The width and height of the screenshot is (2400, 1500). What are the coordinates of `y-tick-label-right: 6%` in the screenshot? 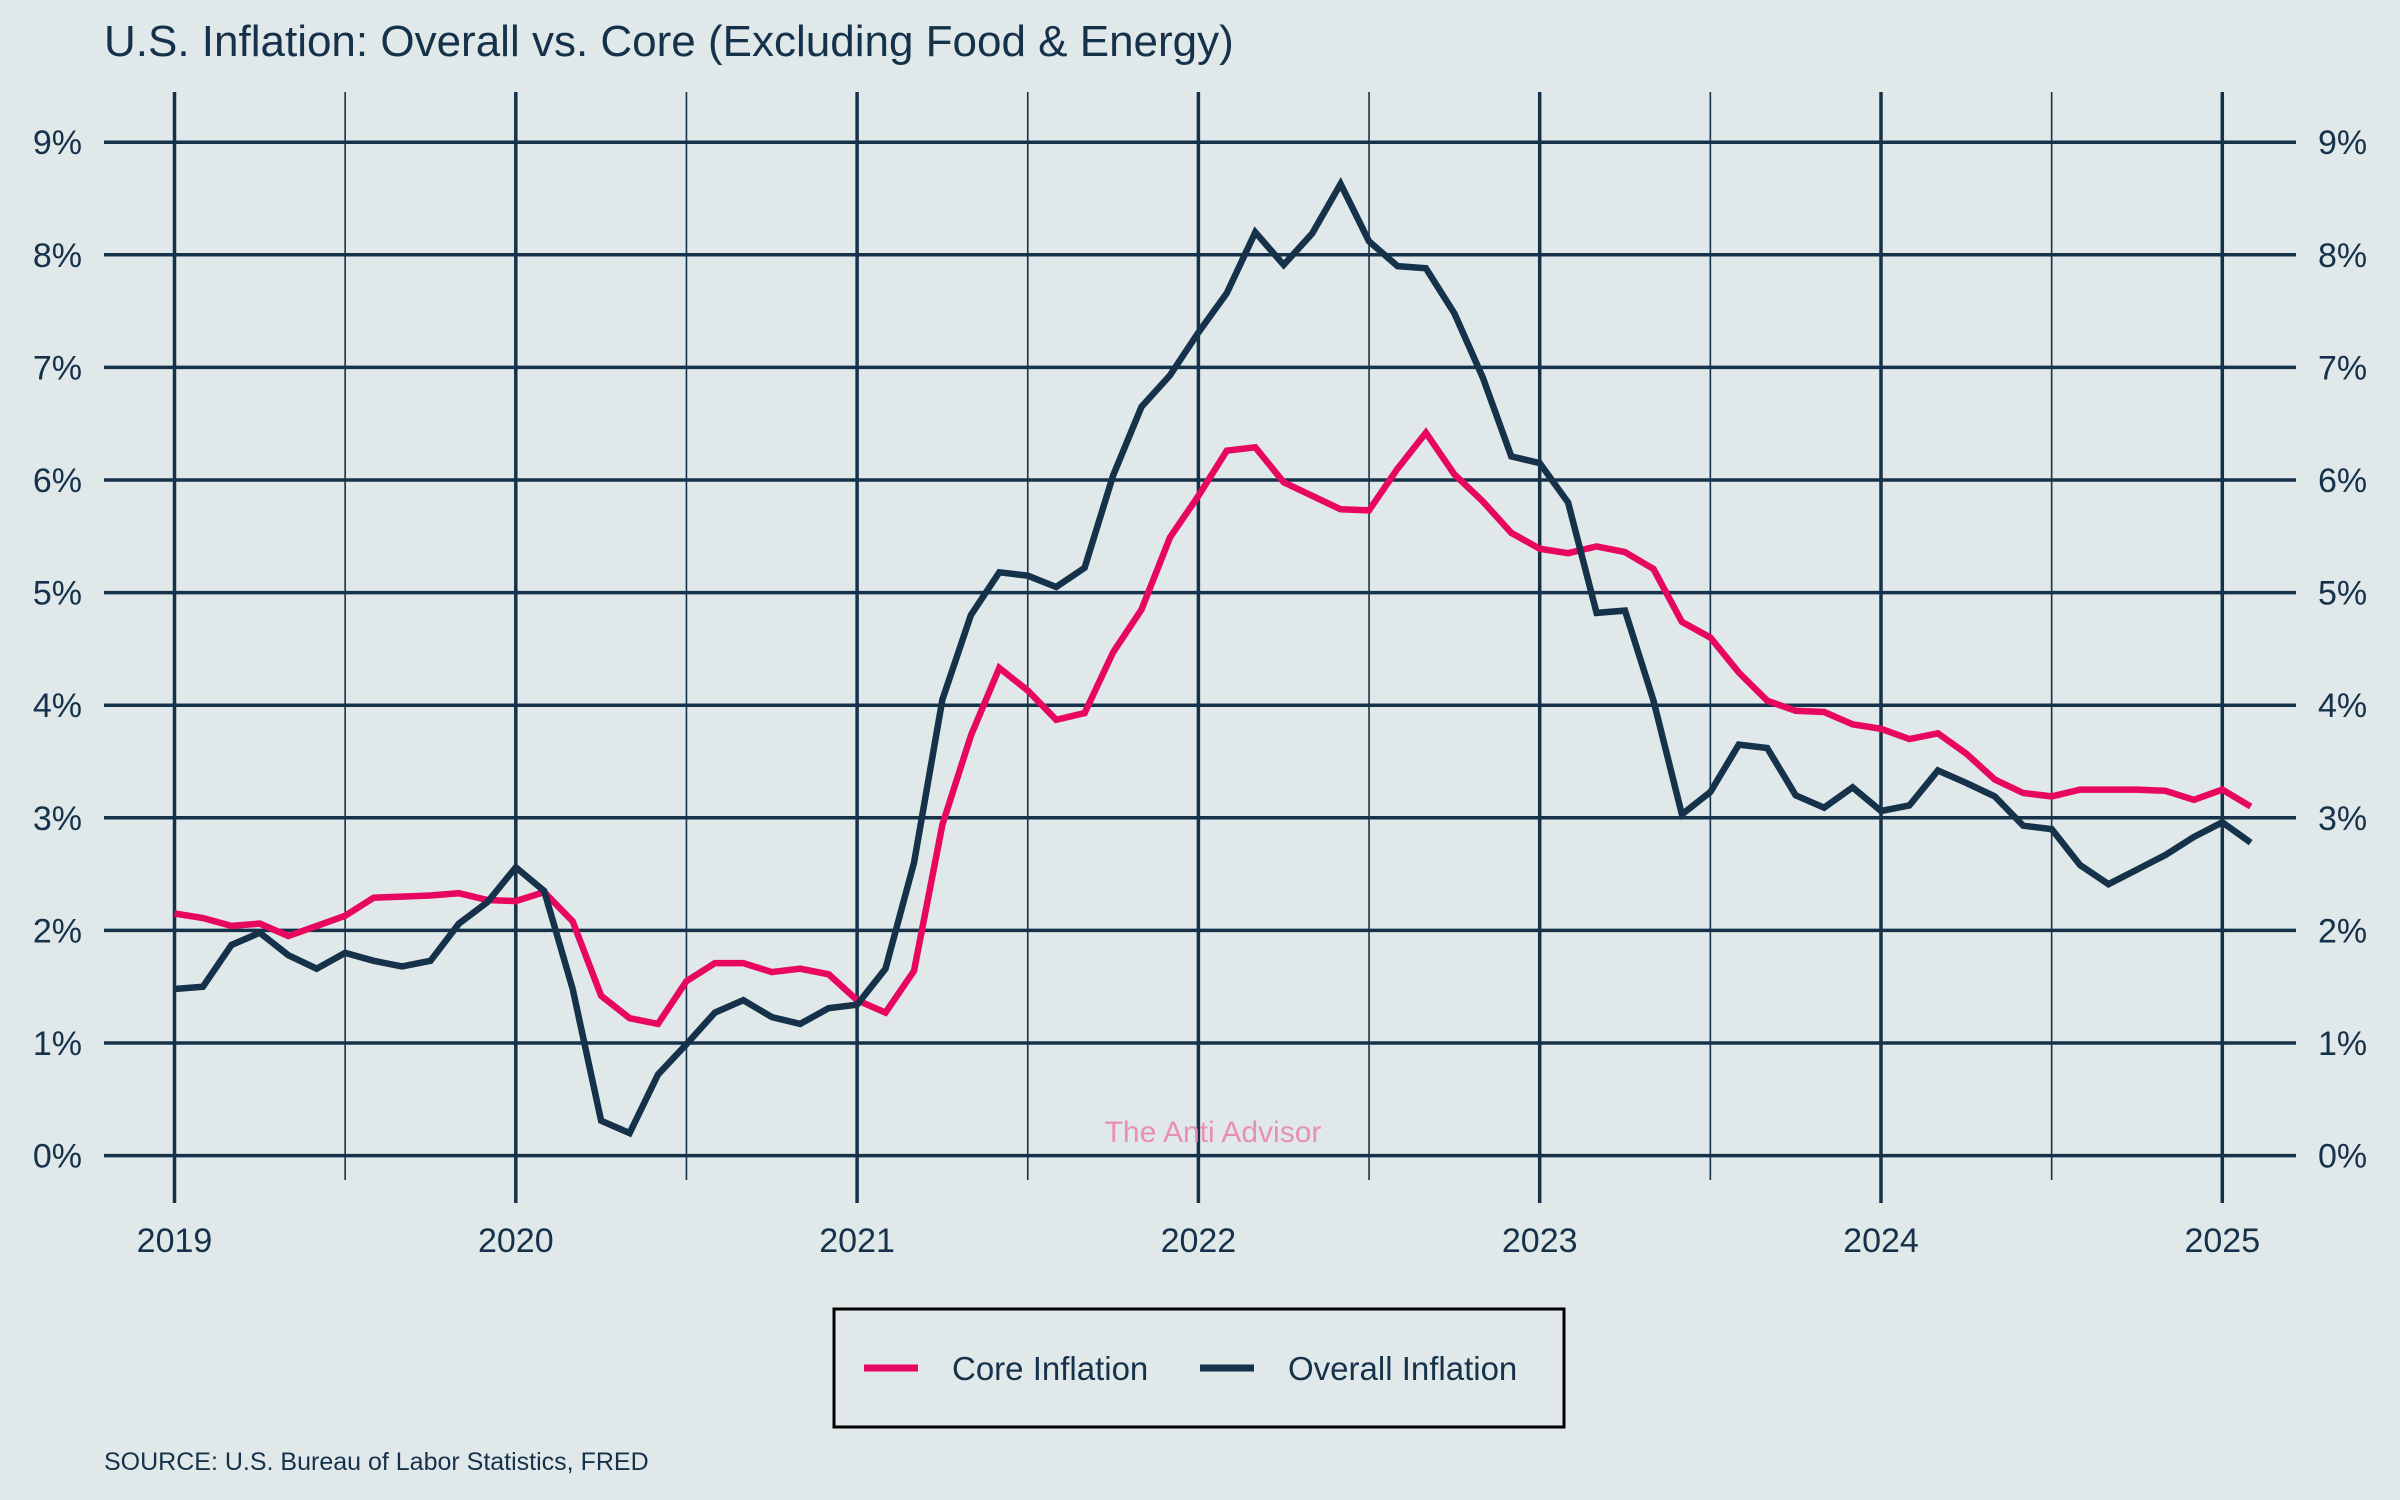 It's located at (2342, 481).